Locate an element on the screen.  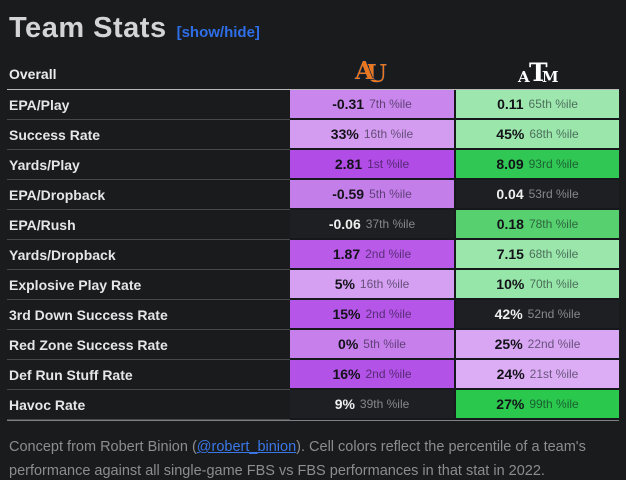
svg-text: T is located at coordinates (538, 72).